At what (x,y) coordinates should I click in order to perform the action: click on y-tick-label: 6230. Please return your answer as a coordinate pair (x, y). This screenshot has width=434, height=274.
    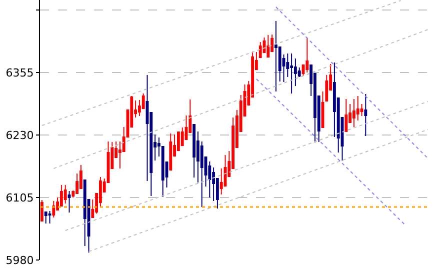
    Looking at the image, I should click on (20, 135).